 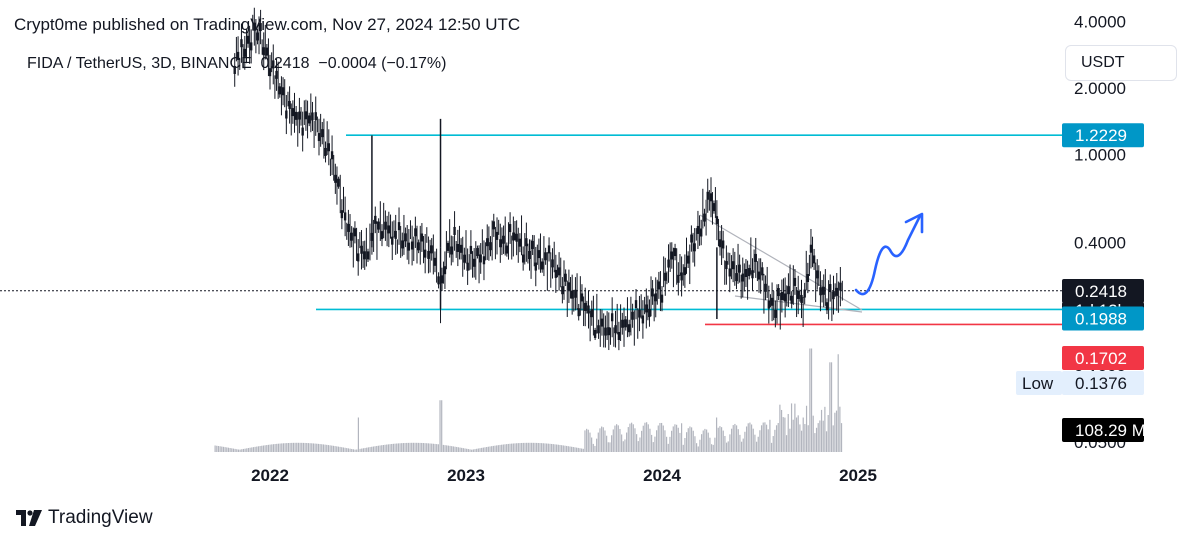 I want to click on x-tick-label: 2024, so click(x=662, y=475).